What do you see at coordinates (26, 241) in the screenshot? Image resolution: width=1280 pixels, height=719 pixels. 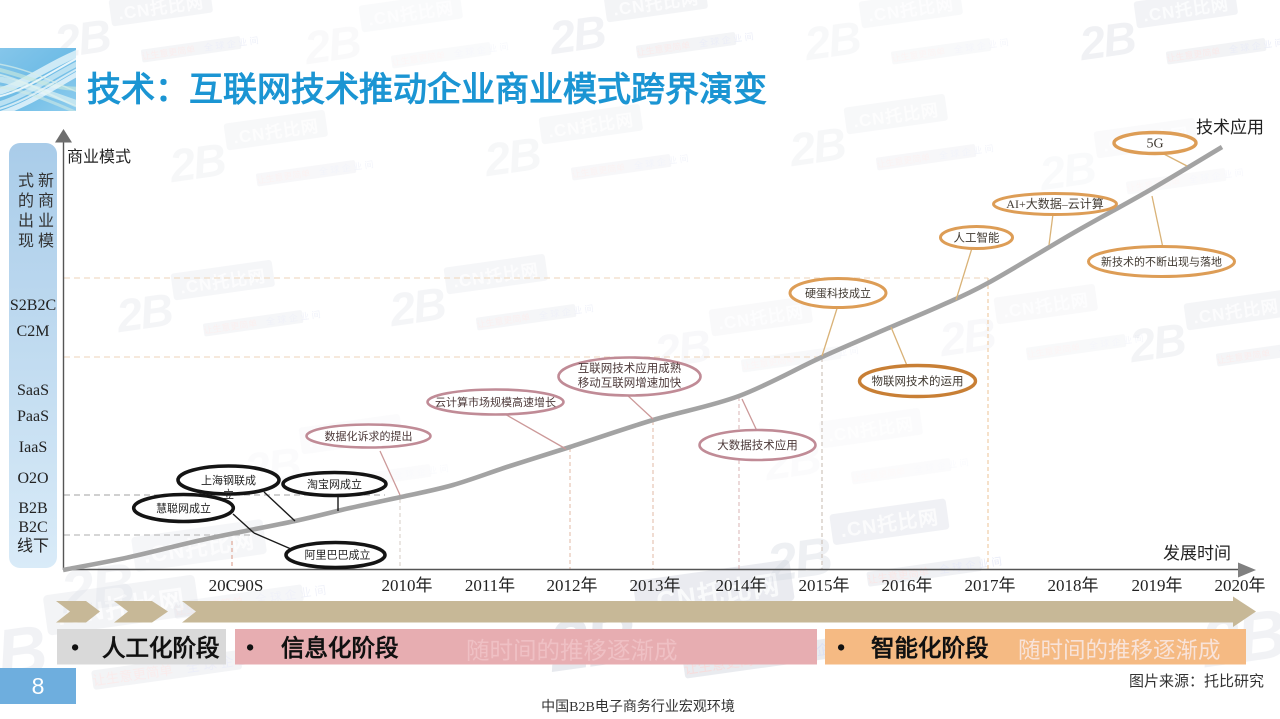 I see `svg-text: 现` at bounding box center [26, 241].